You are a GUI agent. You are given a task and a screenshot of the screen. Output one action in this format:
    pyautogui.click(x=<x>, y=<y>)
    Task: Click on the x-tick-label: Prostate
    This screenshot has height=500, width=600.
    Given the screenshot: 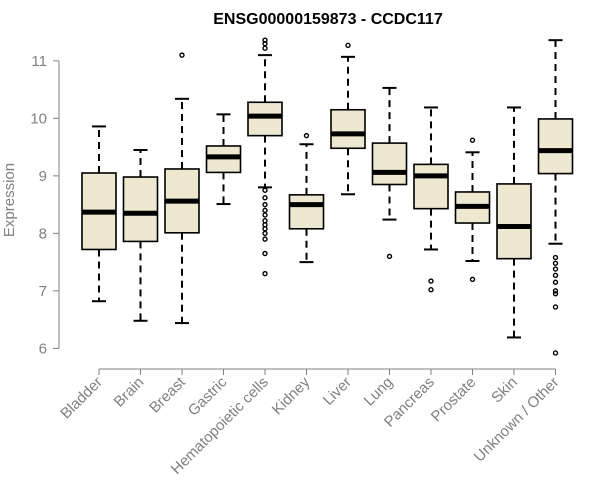 What is the action you would take?
    pyautogui.click(x=454, y=400)
    